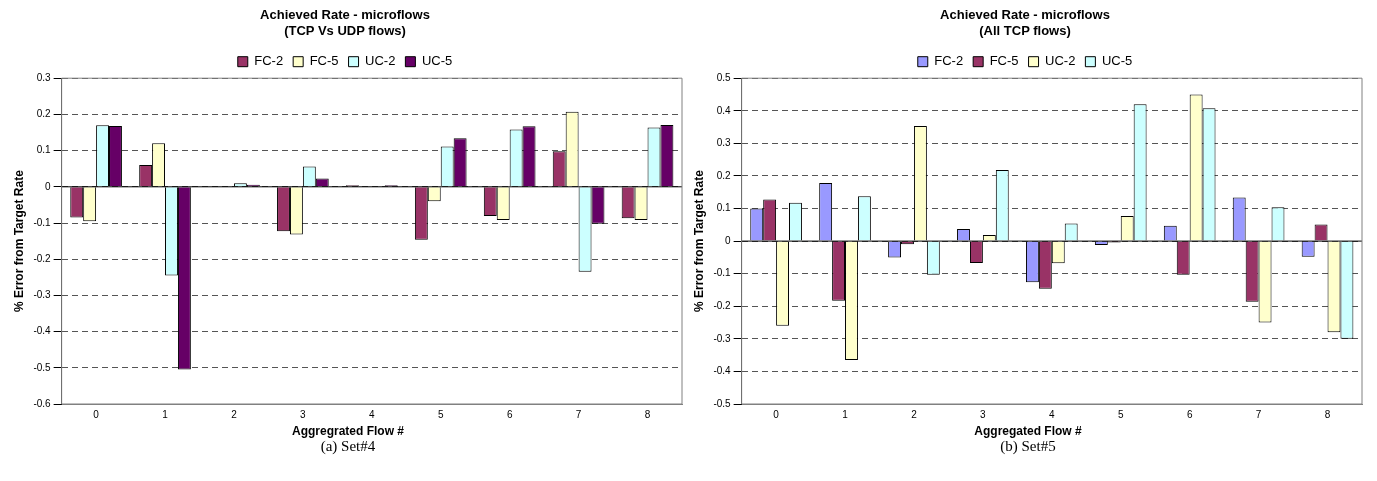  Describe the element at coordinates (345, 30) in the screenshot. I see `text: (TCP Vs UDP flows)` at that location.